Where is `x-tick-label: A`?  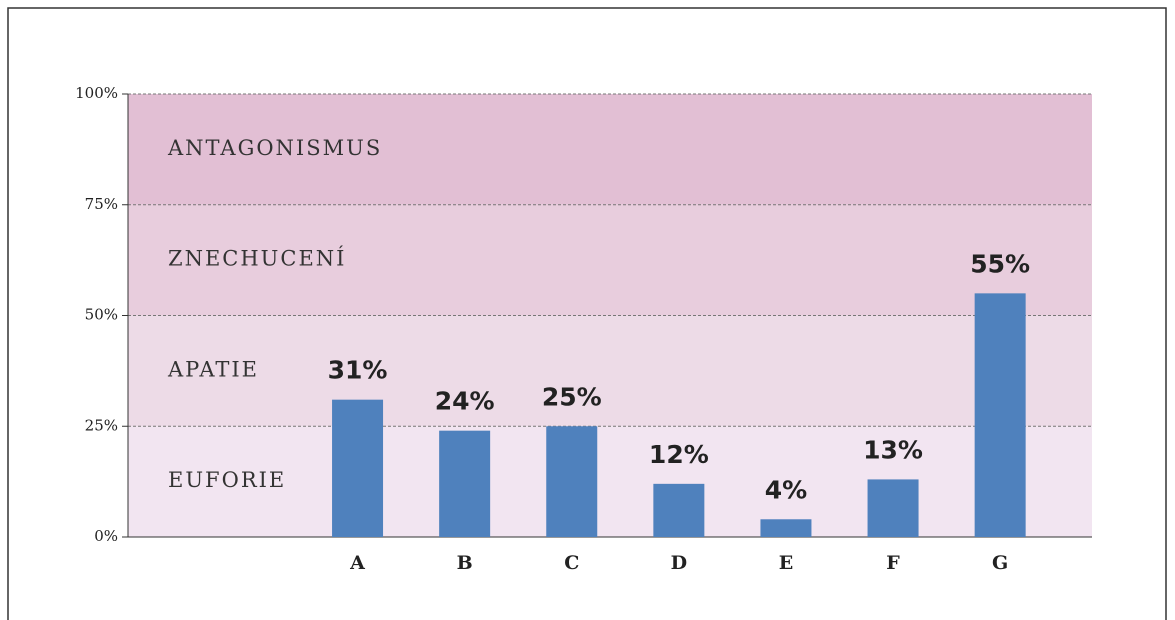 x-tick-label: A is located at coordinates (357, 563).